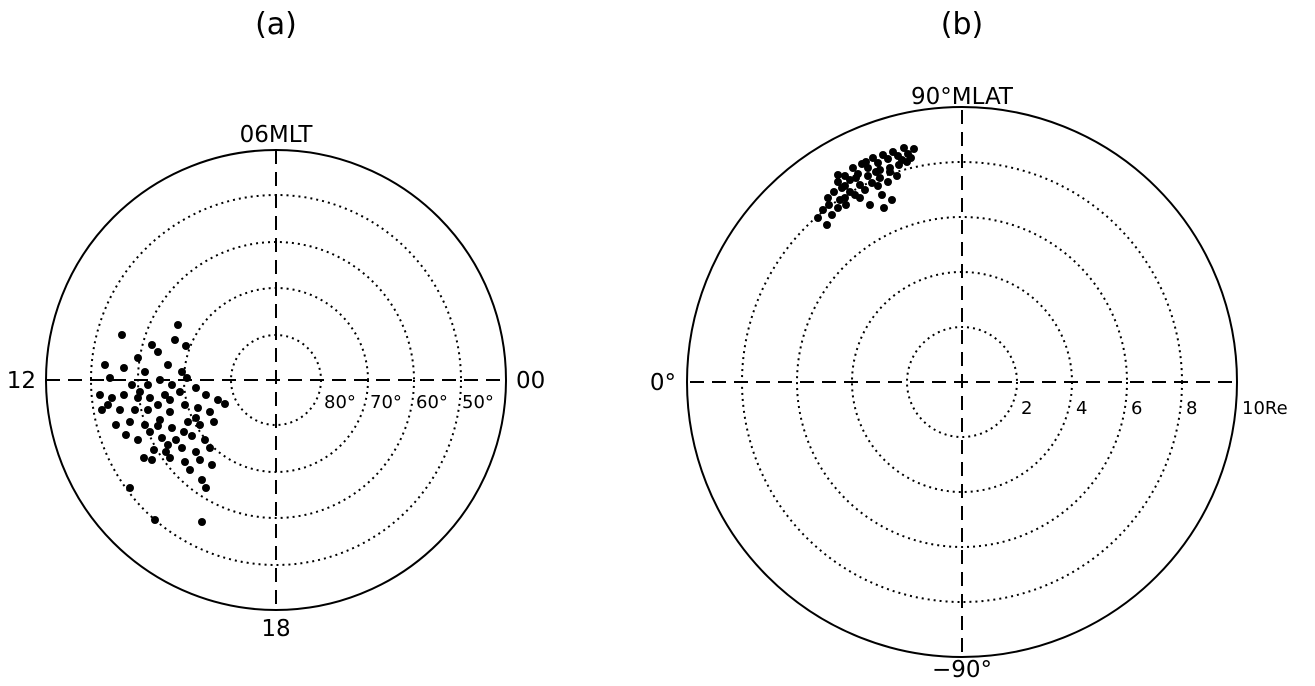  Describe the element at coordinates (866, 186) in the screenshot. I see `panel-b-points` at that location.